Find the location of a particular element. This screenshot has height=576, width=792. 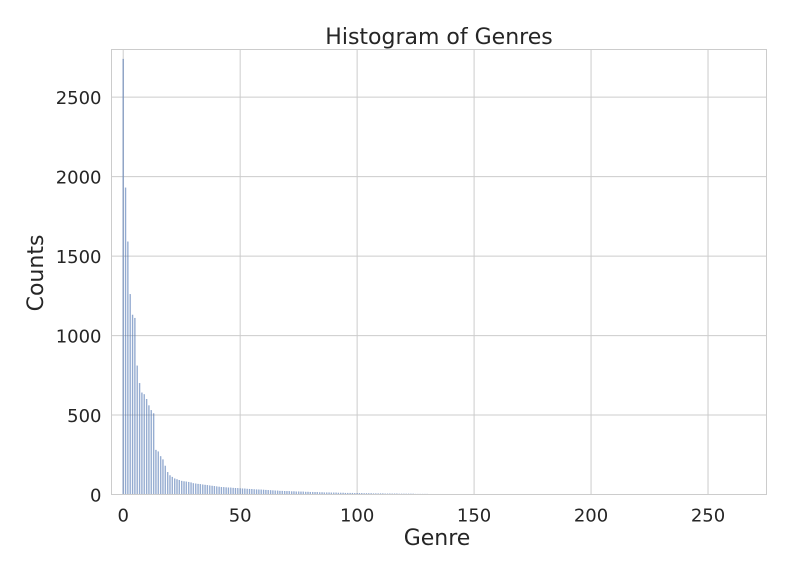

y-tick-label: 500 is located at coordinates (84, 416).